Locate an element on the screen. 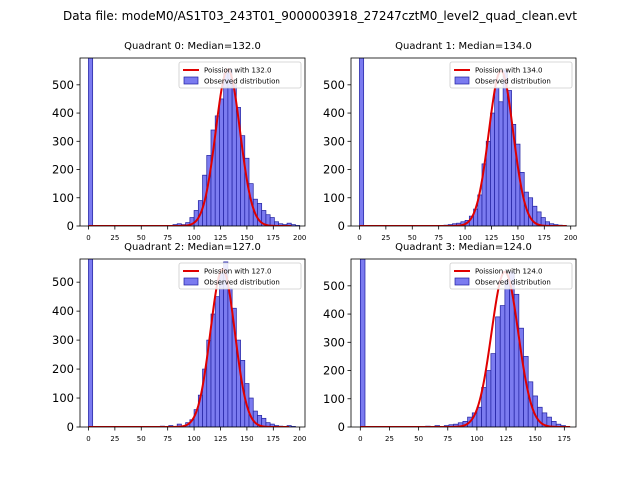 The width and height of the screenshot is (640, 480). legend: Poission with 134.0 Observed distribution is located at coordinates (511, 75).